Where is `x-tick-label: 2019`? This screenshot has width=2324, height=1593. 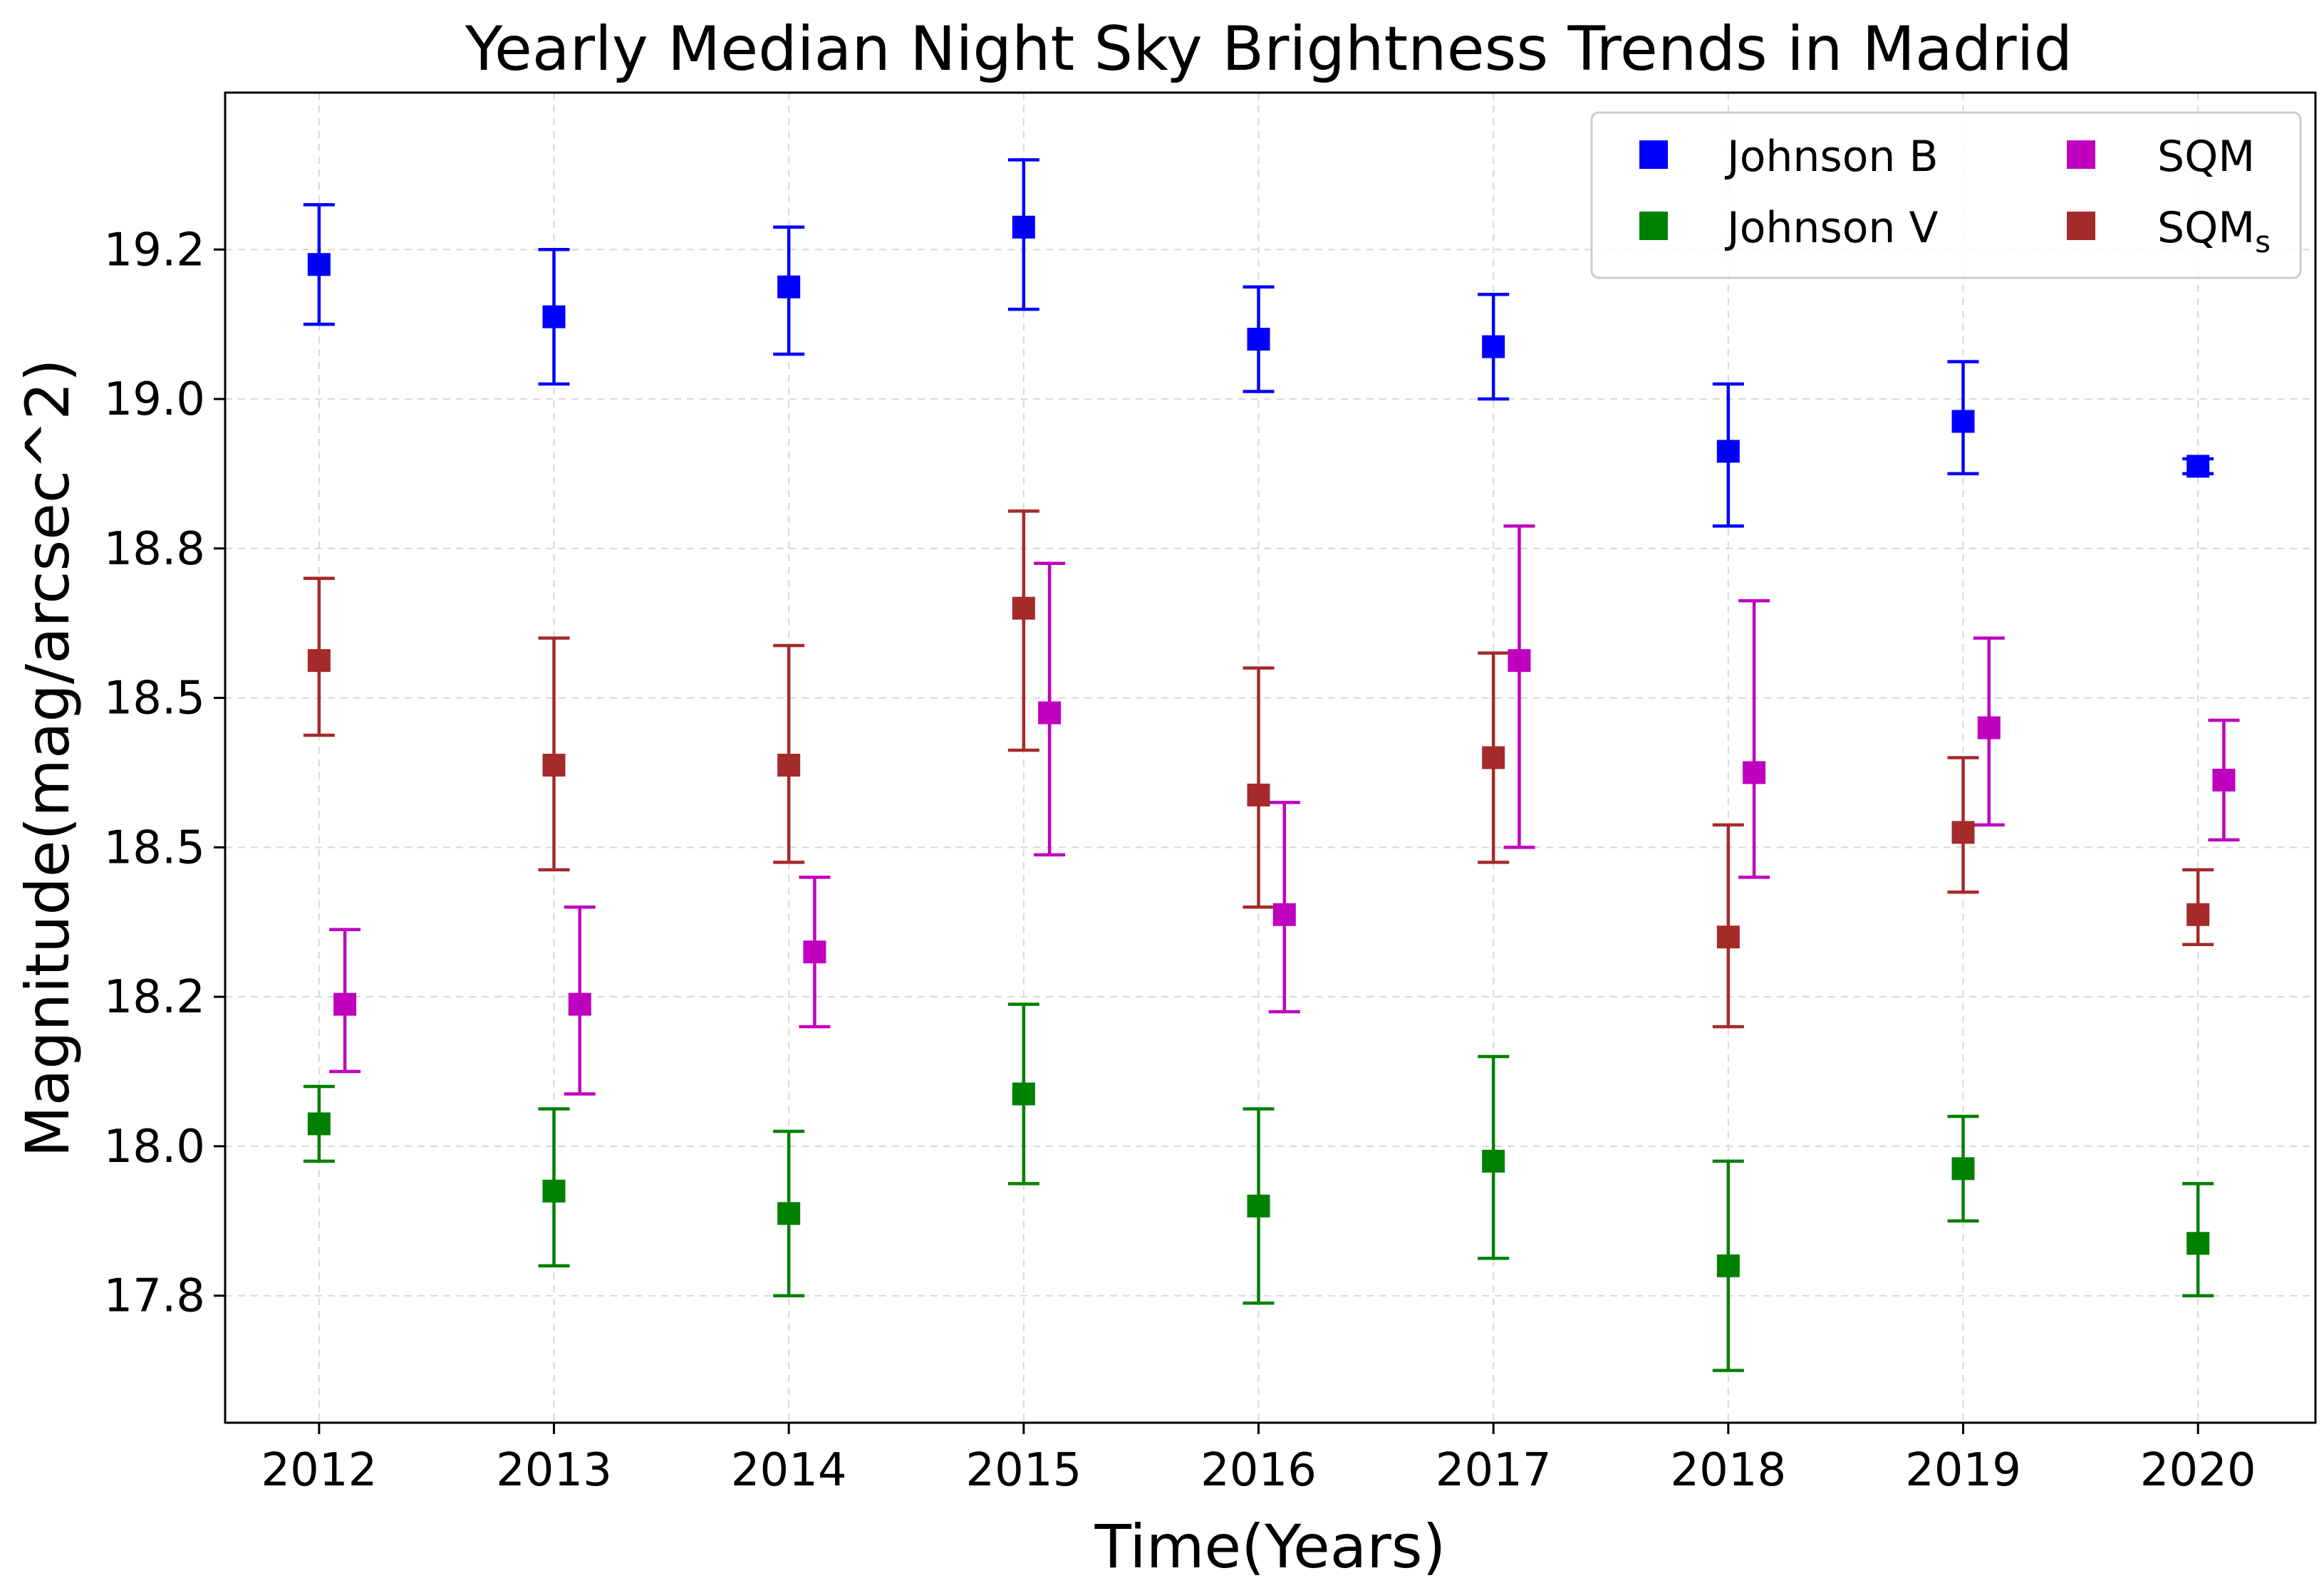
x-tick-label: 2019 is located at coordinates (1963, 1470).